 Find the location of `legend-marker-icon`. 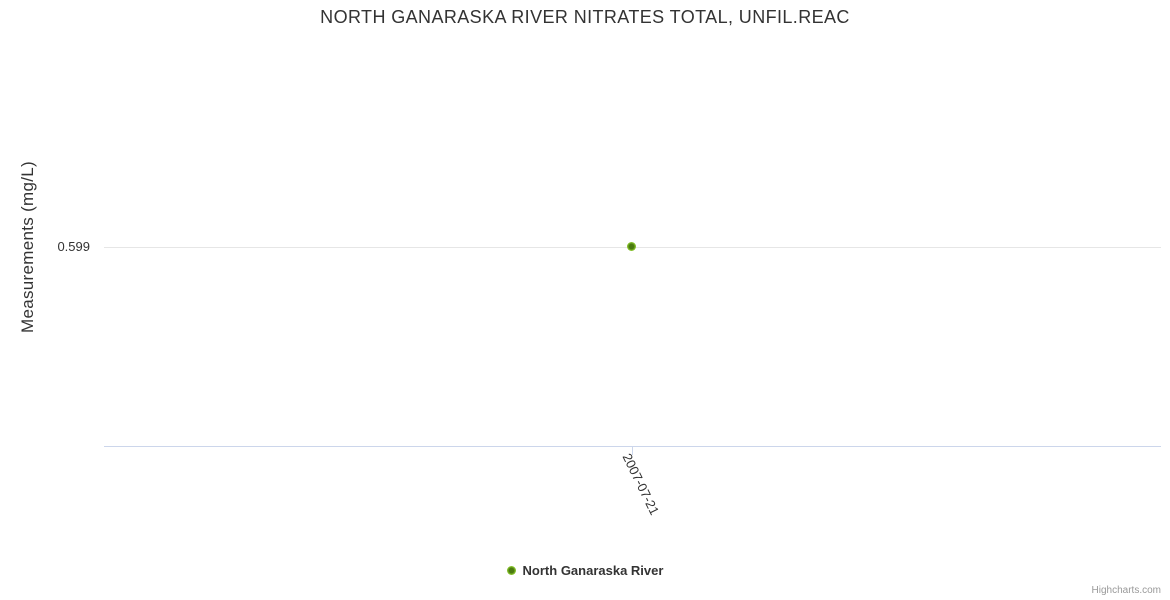

legend-marker-icon is located at coordinates (511, 570).